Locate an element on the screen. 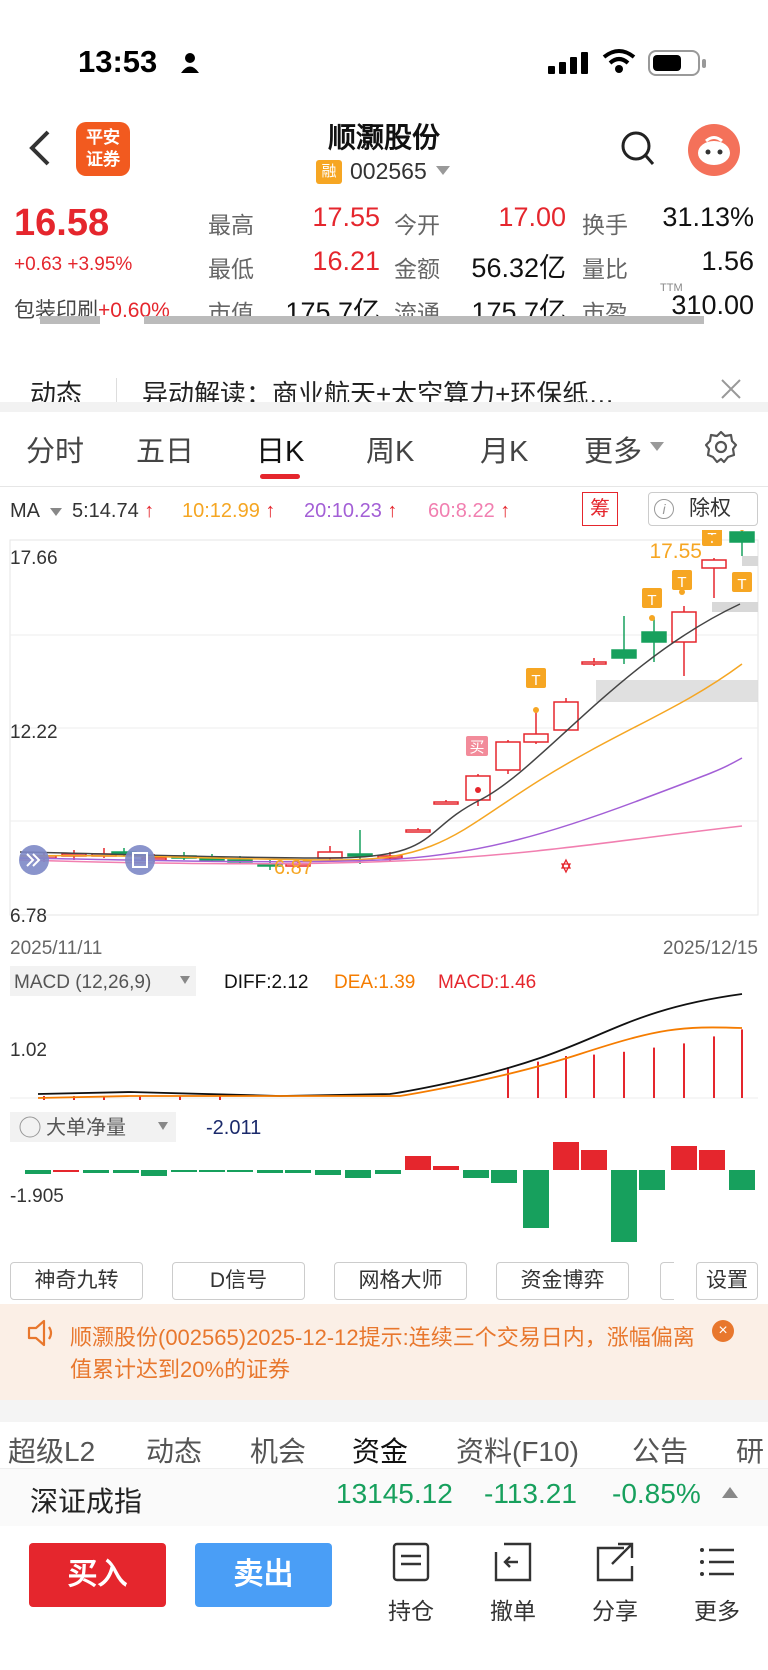  chip-distribution-button: 筹 is located at coordinates (600, 509).